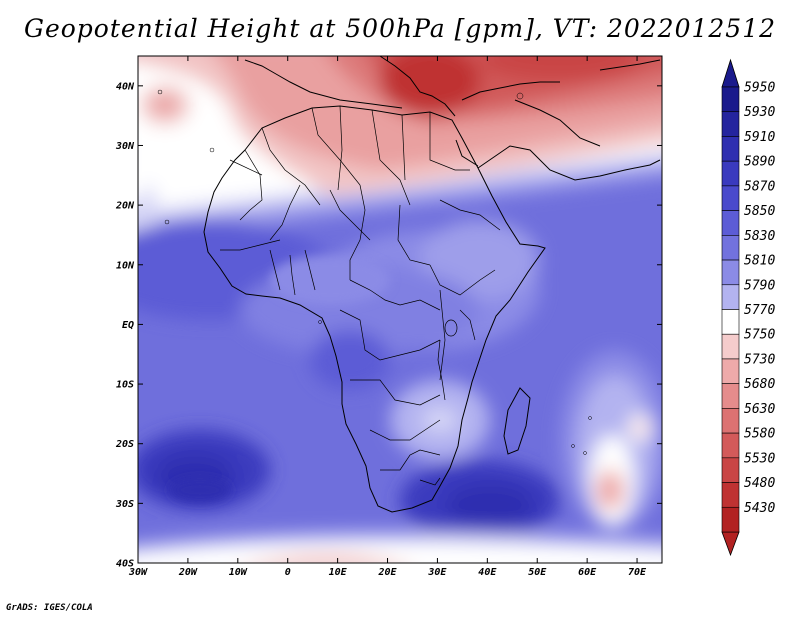  I want to click on colorbar-level-label: 5790, so click(759, 285).